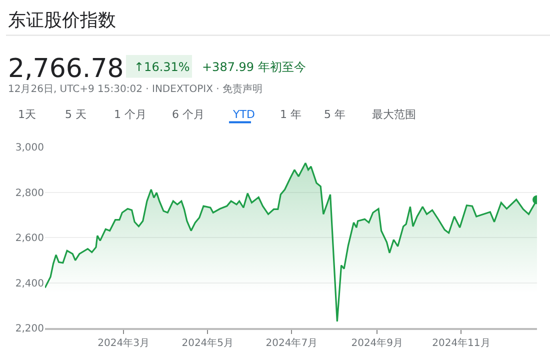  What do you see at coordinates (29, 284) in the screenshot?
I see `y-tick-label: 2,400` at bounding box center [29, 284].